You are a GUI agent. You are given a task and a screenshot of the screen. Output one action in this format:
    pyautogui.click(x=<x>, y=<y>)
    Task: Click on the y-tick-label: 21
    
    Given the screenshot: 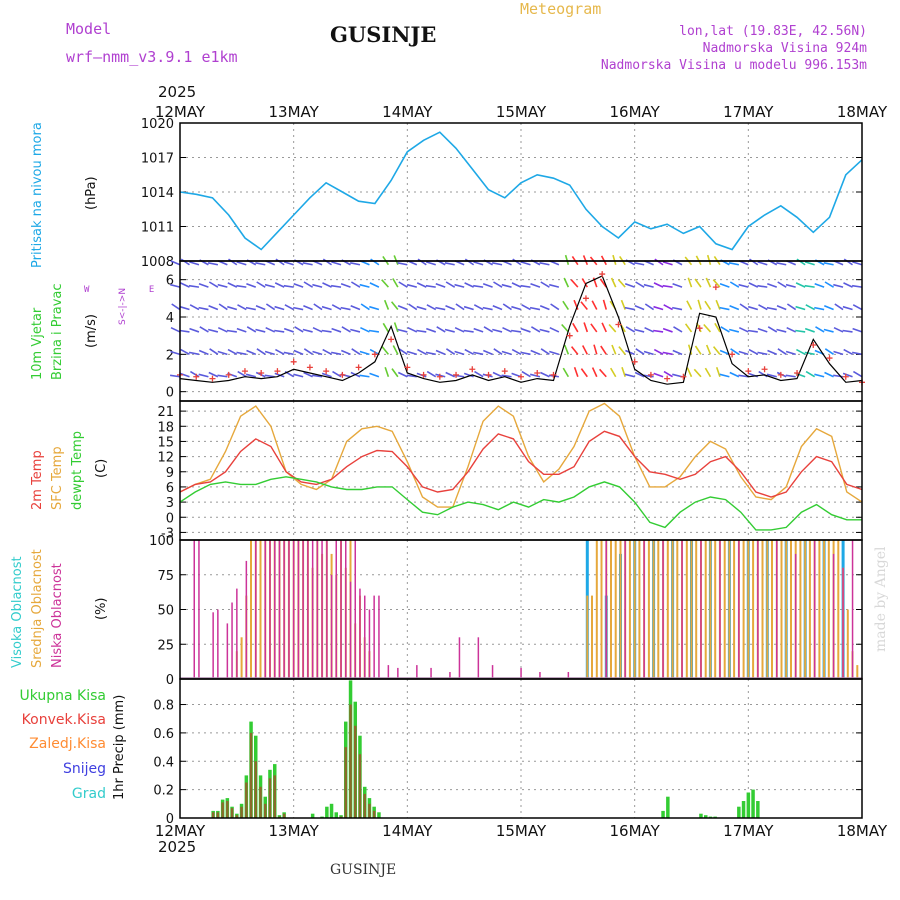 What is the action you would take?
    pyautogui.click(x=165, y=412)
    